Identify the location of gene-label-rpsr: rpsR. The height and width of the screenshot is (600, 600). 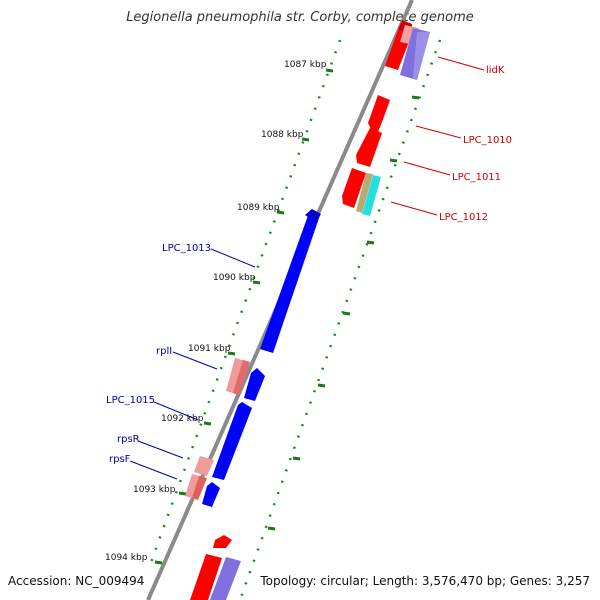
(128, 439).